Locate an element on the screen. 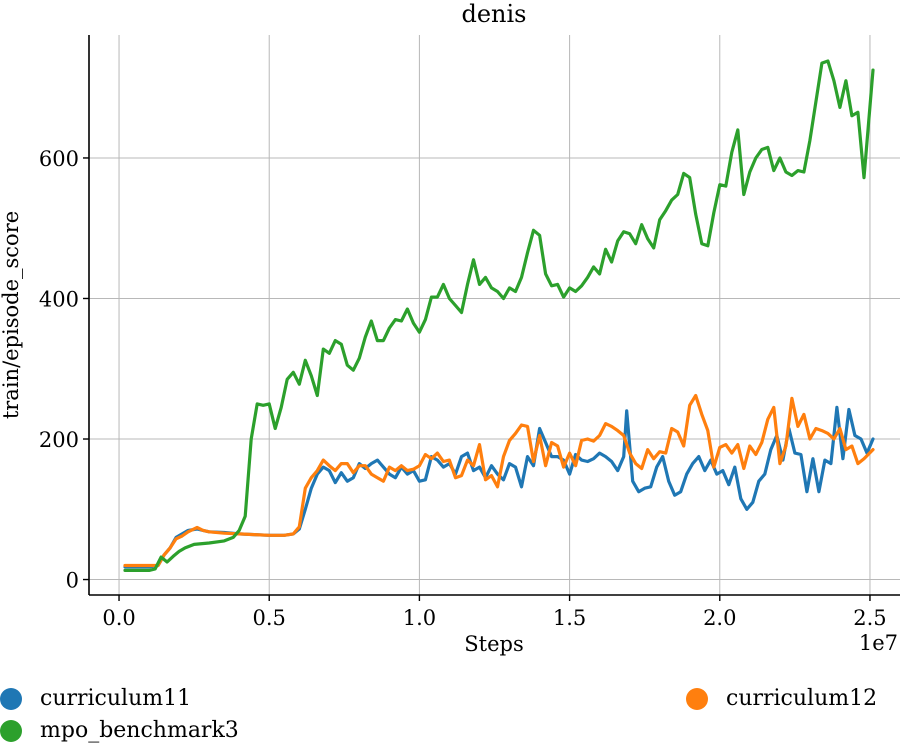  x-tick-label: 1.5 is located at coordinates (569, 618).